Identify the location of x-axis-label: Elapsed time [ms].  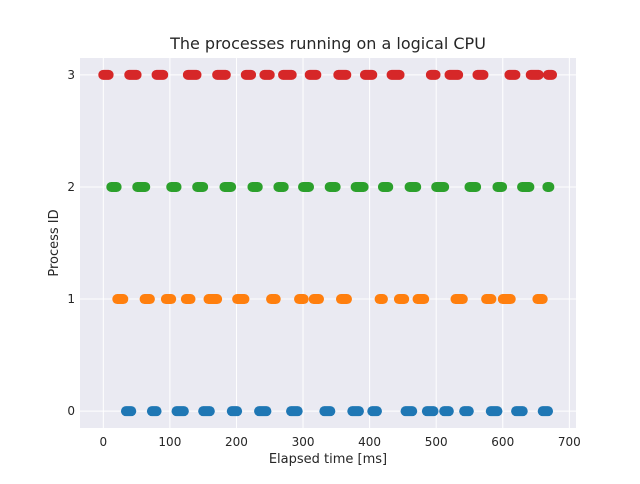
(328, 459).